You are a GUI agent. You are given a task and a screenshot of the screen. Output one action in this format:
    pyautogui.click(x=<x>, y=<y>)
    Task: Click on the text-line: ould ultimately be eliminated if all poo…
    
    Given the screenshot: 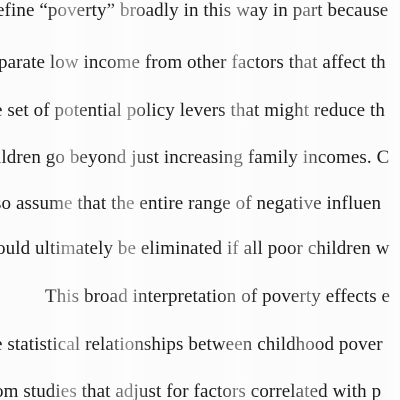 What is the action you would take?
    pyautogui.click(x=195, y=248)
    